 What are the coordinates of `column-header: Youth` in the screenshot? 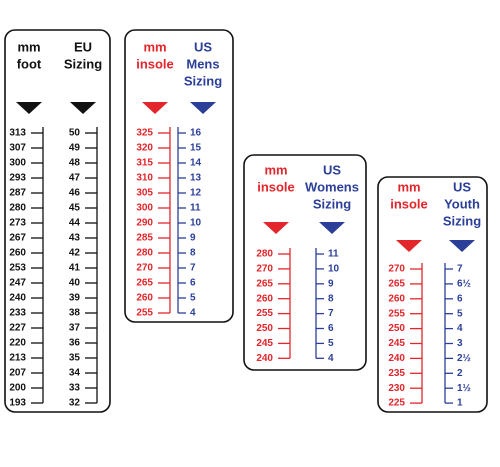 It's located at (462, 203).